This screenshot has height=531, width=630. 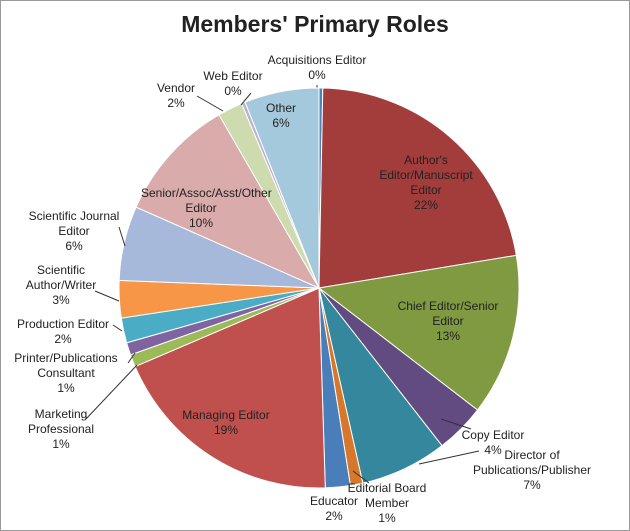 I want to click on slice-label: Other 6%, so click(x=281, y=116).